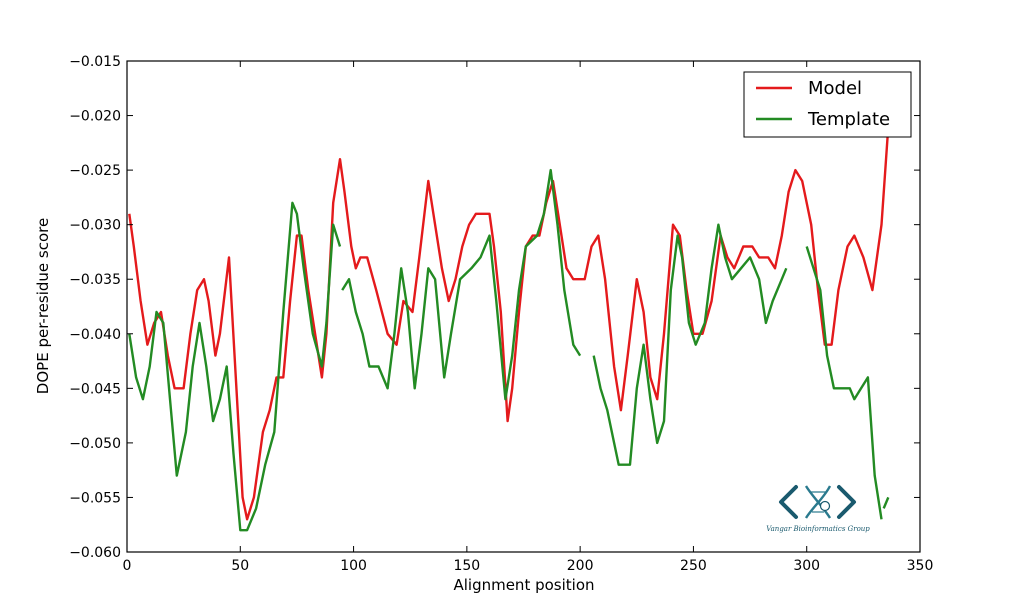 The height and width of the screenshot is (615, 1024). I want to click on x-tick-label: 350, so click(920, 566).